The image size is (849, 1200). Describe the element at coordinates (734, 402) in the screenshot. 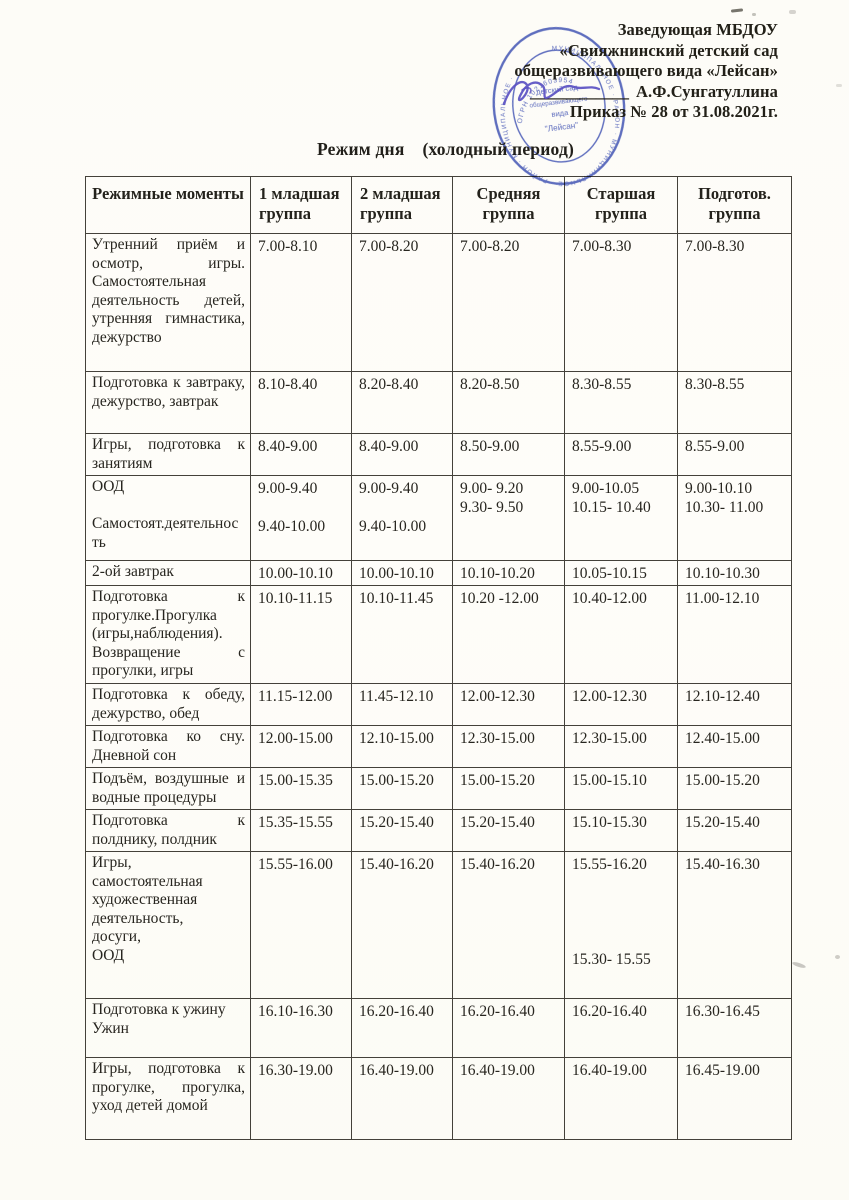

I see `time-cell: 8.30-8.55` at that location.